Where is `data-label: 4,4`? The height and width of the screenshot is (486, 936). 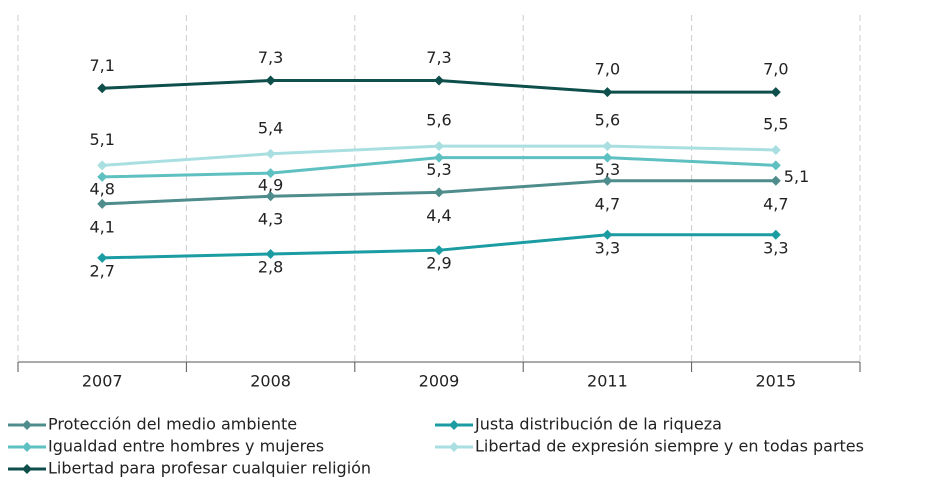 data-label: 4,4 is located at coordinates (438, 215).